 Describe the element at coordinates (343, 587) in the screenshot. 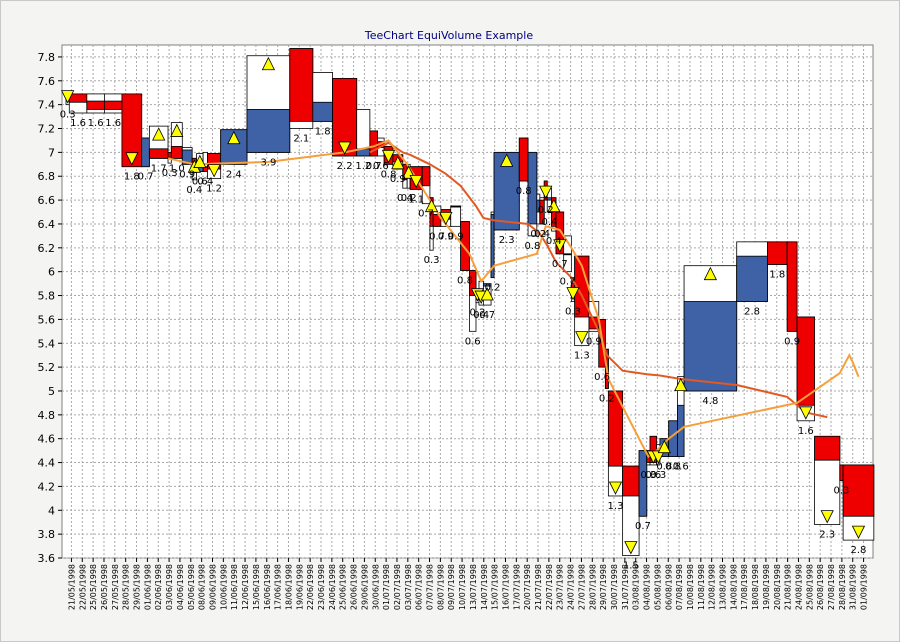

I see `x-tick-label: 25/06/1998` at that location.